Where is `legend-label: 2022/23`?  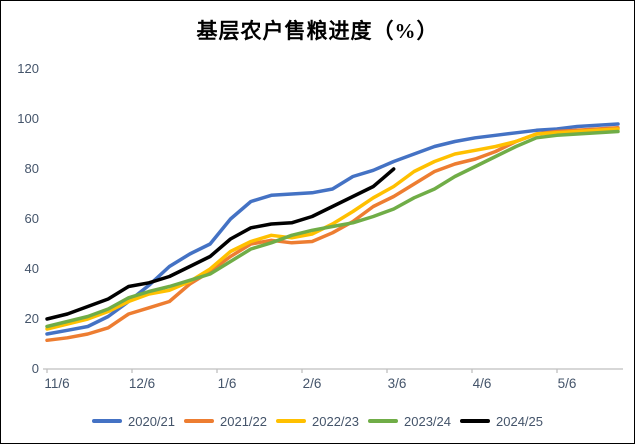 legend-label: 2022/23 is located at coordinates (335, 421).